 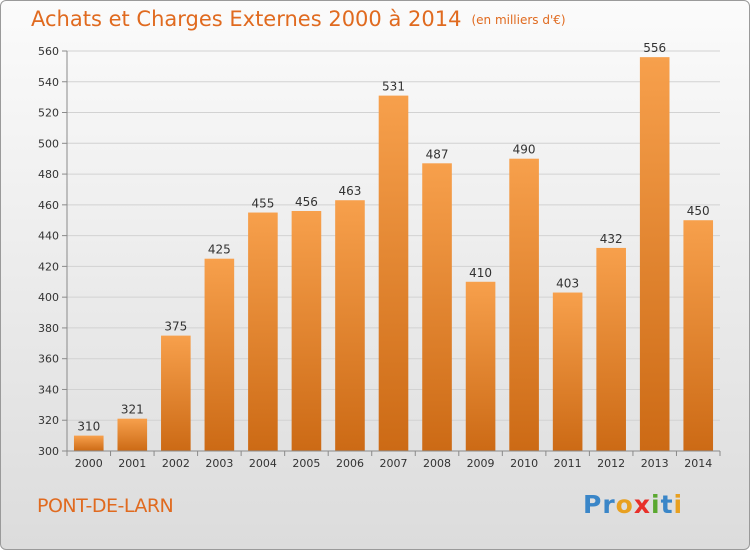 I want to click on title-text: Achats et Charges Externes 2000 à 2014, so click(x=246, y=19).